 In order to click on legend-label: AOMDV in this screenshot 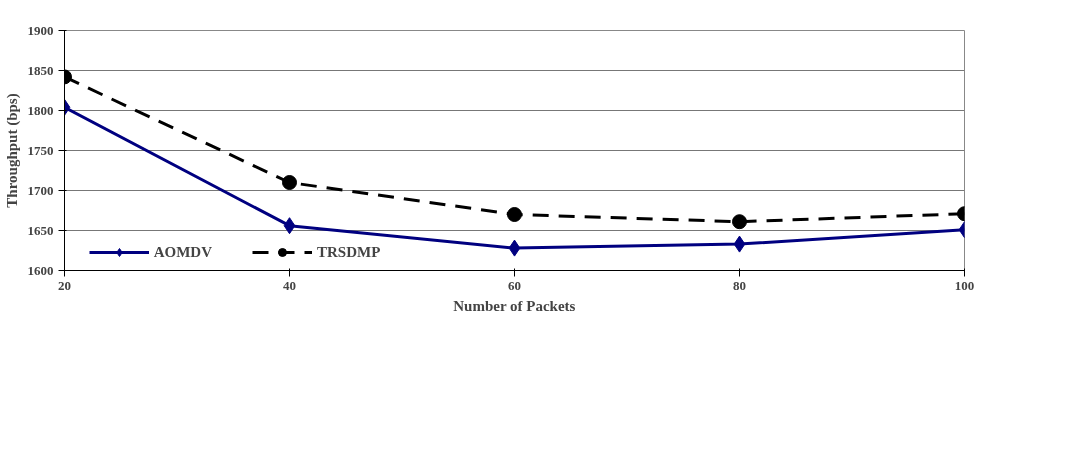, I will do `click(182, 252)`.